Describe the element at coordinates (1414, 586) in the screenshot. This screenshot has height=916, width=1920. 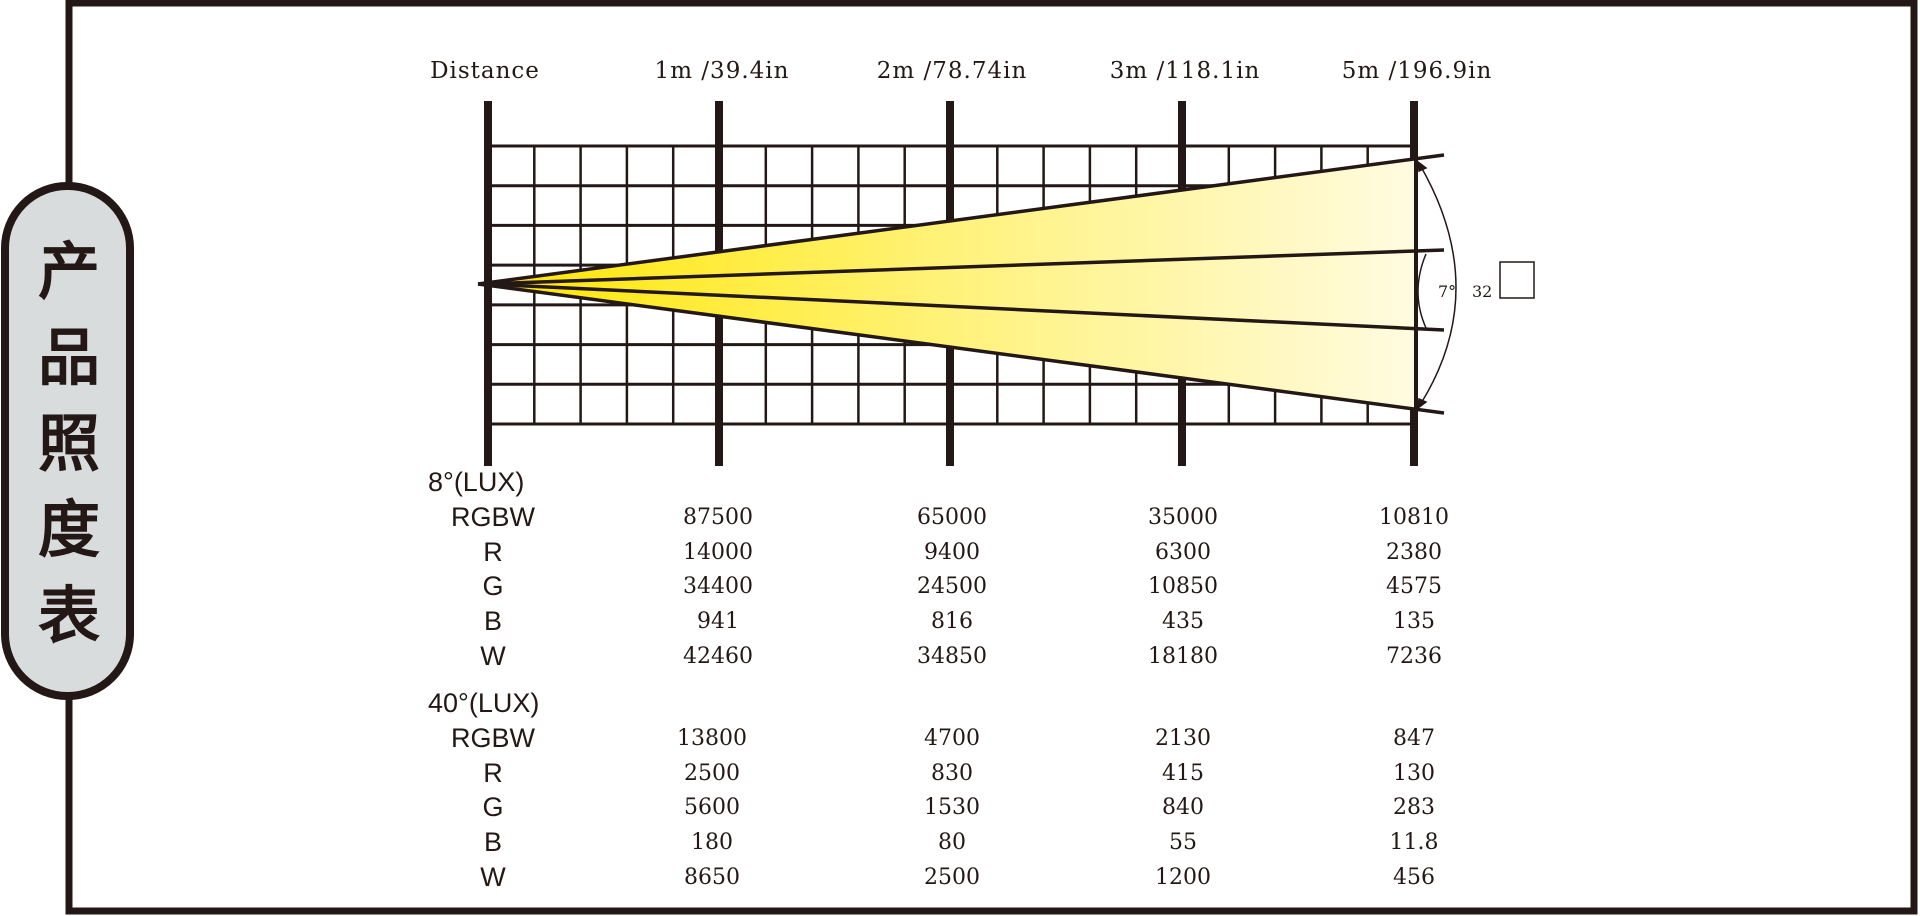
I see `table-cell: 4575` at that location.